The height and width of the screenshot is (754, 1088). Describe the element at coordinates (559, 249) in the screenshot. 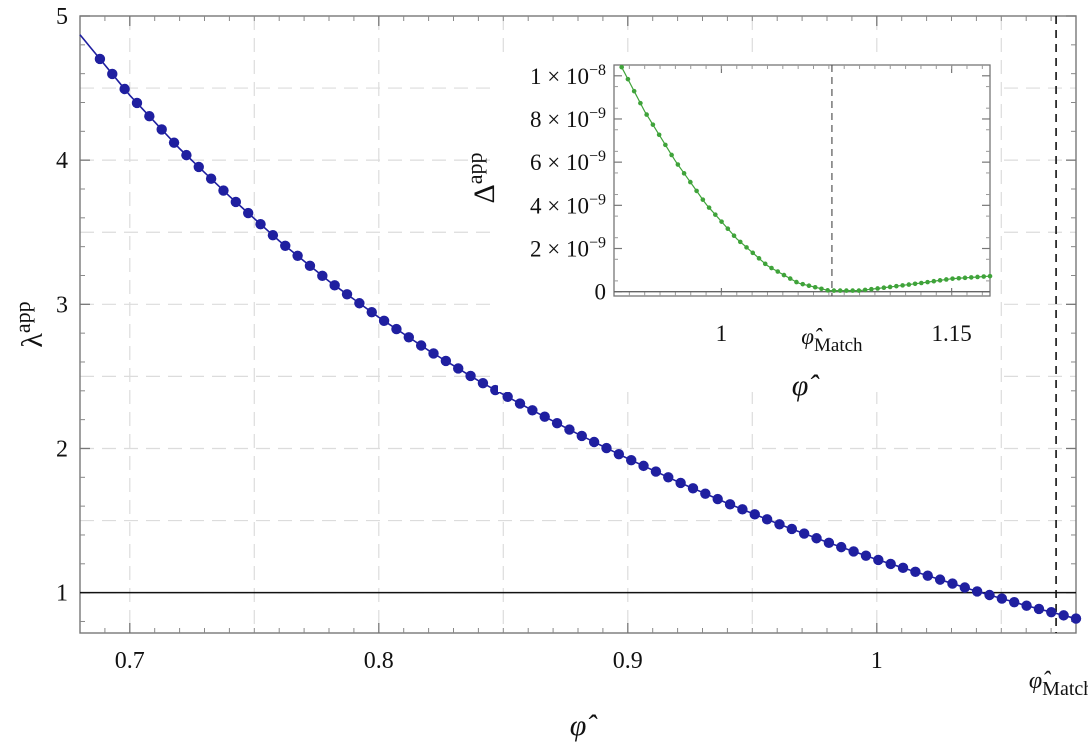

I see `inset-y-tick-mantissa: 2 × 10` at that location.